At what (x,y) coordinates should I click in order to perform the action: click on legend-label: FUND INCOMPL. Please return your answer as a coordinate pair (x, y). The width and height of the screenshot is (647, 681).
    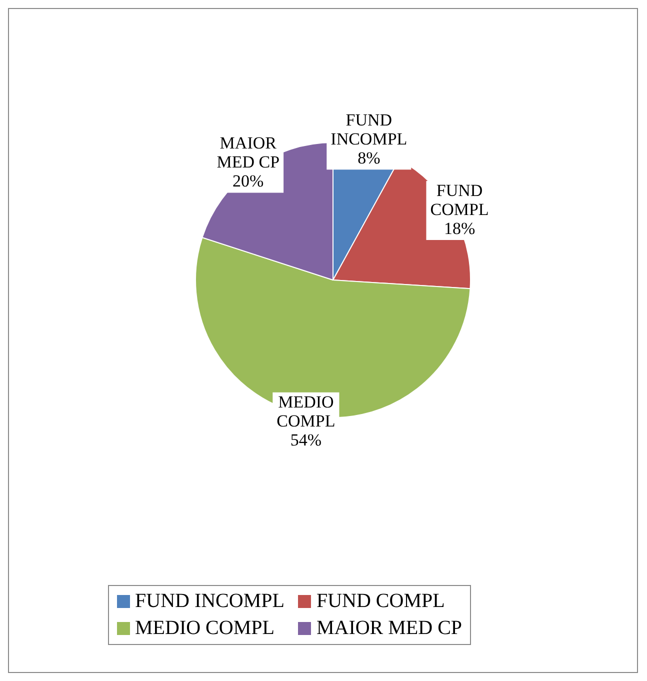
    Looking at the image, I should click on (209, 601).